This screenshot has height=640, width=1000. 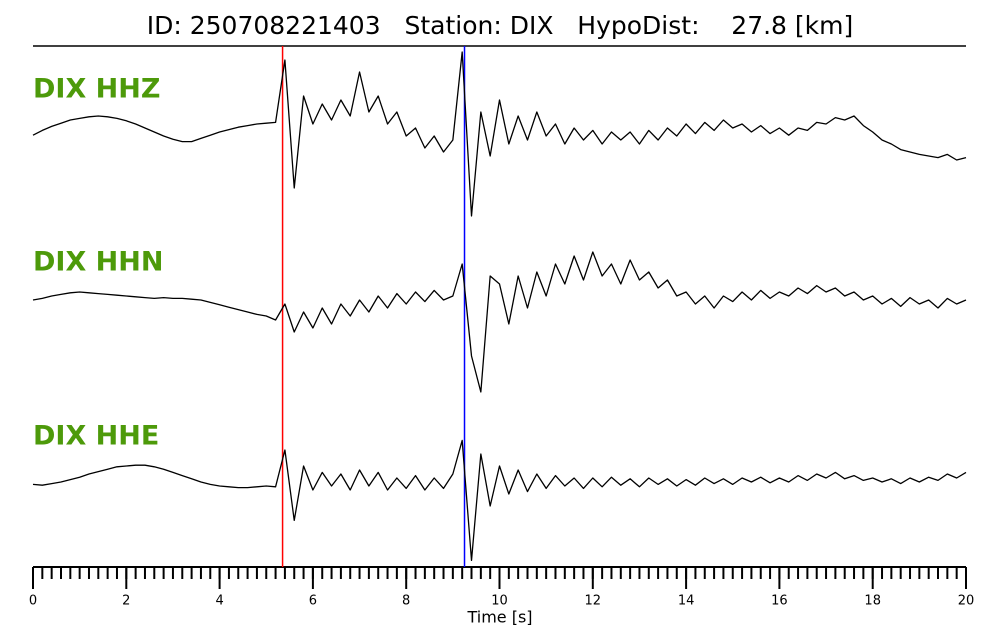 I want to click on x-tick-label: 14, so click(x=686, y=601).